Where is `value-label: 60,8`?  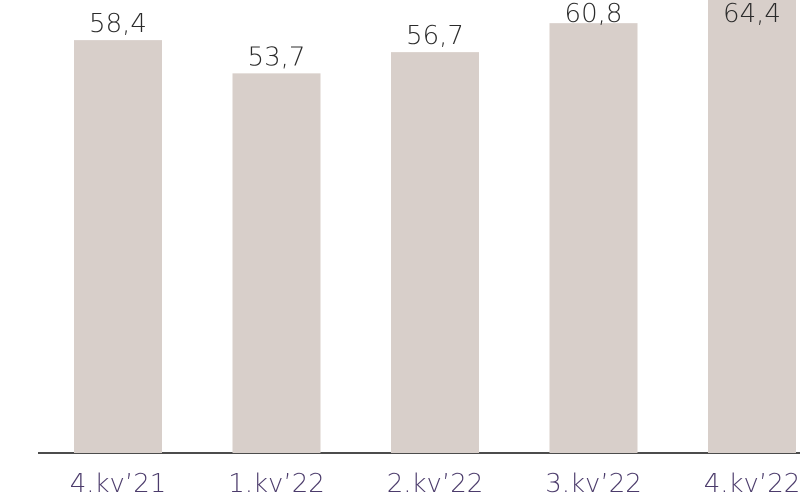
value-label: 60,8 is located at coordinates (594, 14).